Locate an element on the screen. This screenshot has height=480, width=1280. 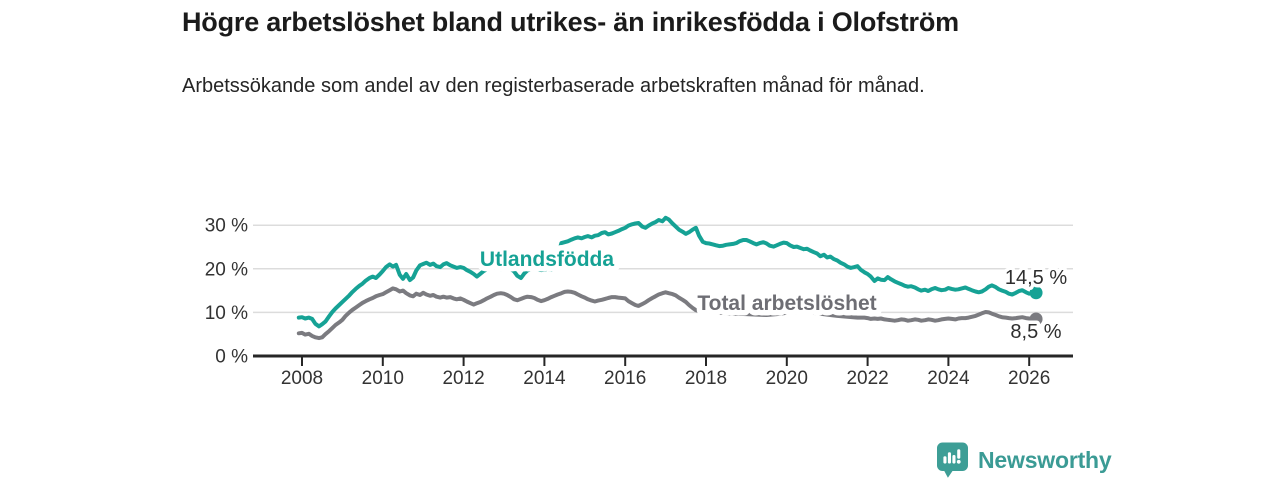
newsworthy-logo-icon is located at coordinates (952, 460).